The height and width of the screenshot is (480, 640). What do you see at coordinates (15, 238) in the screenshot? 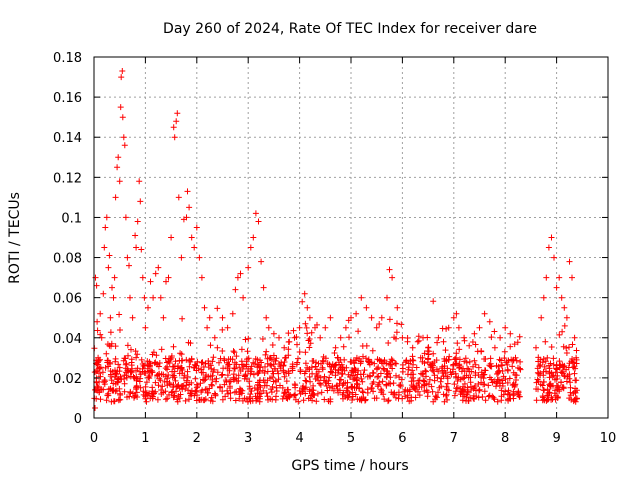
I see `y-axis-label: ROTI / TECUs` at bounding box center [15, 238].